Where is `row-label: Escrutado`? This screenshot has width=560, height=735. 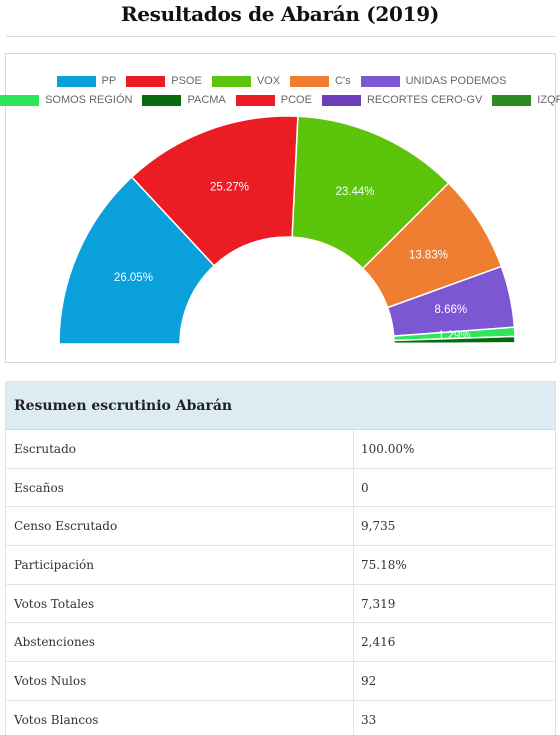
row-label: Escrutado is located at coordinates (180, 449).